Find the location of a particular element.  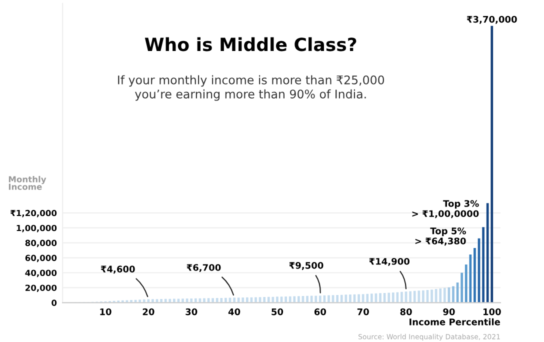

x-tick-label: 60 is located at coordinates (320, 312).